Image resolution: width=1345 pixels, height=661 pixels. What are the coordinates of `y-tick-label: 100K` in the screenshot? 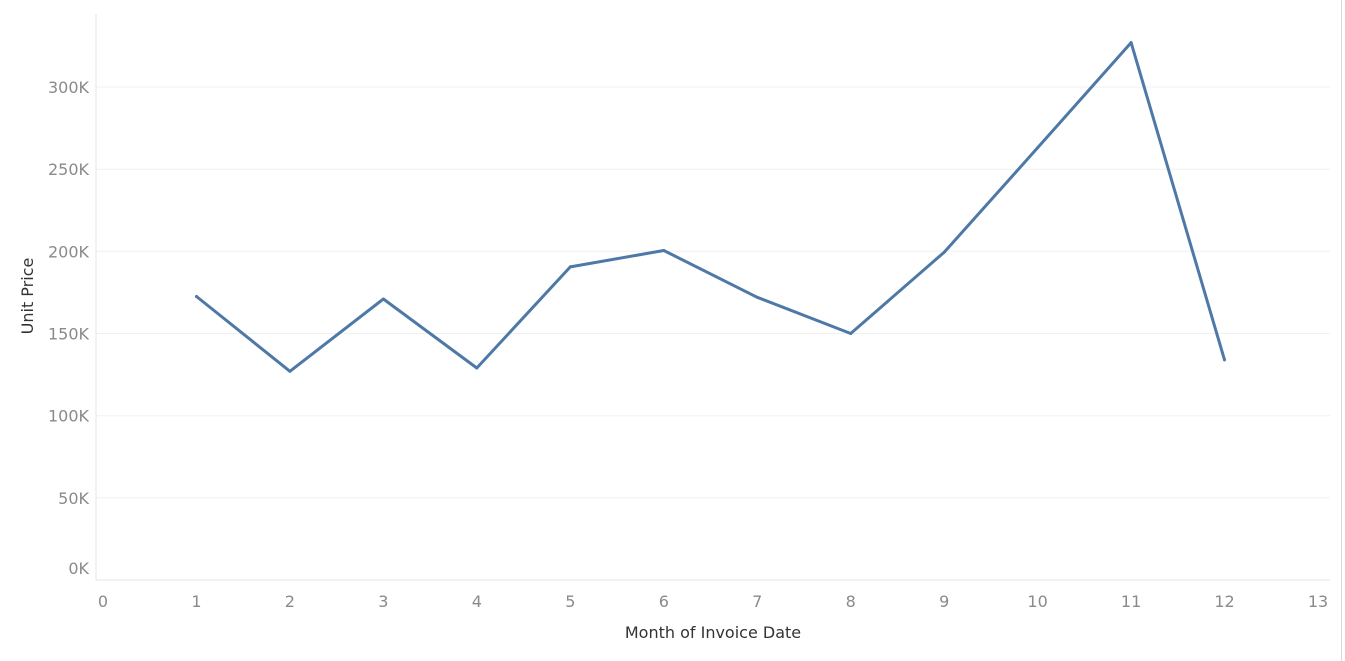 It's located at (69, 416).